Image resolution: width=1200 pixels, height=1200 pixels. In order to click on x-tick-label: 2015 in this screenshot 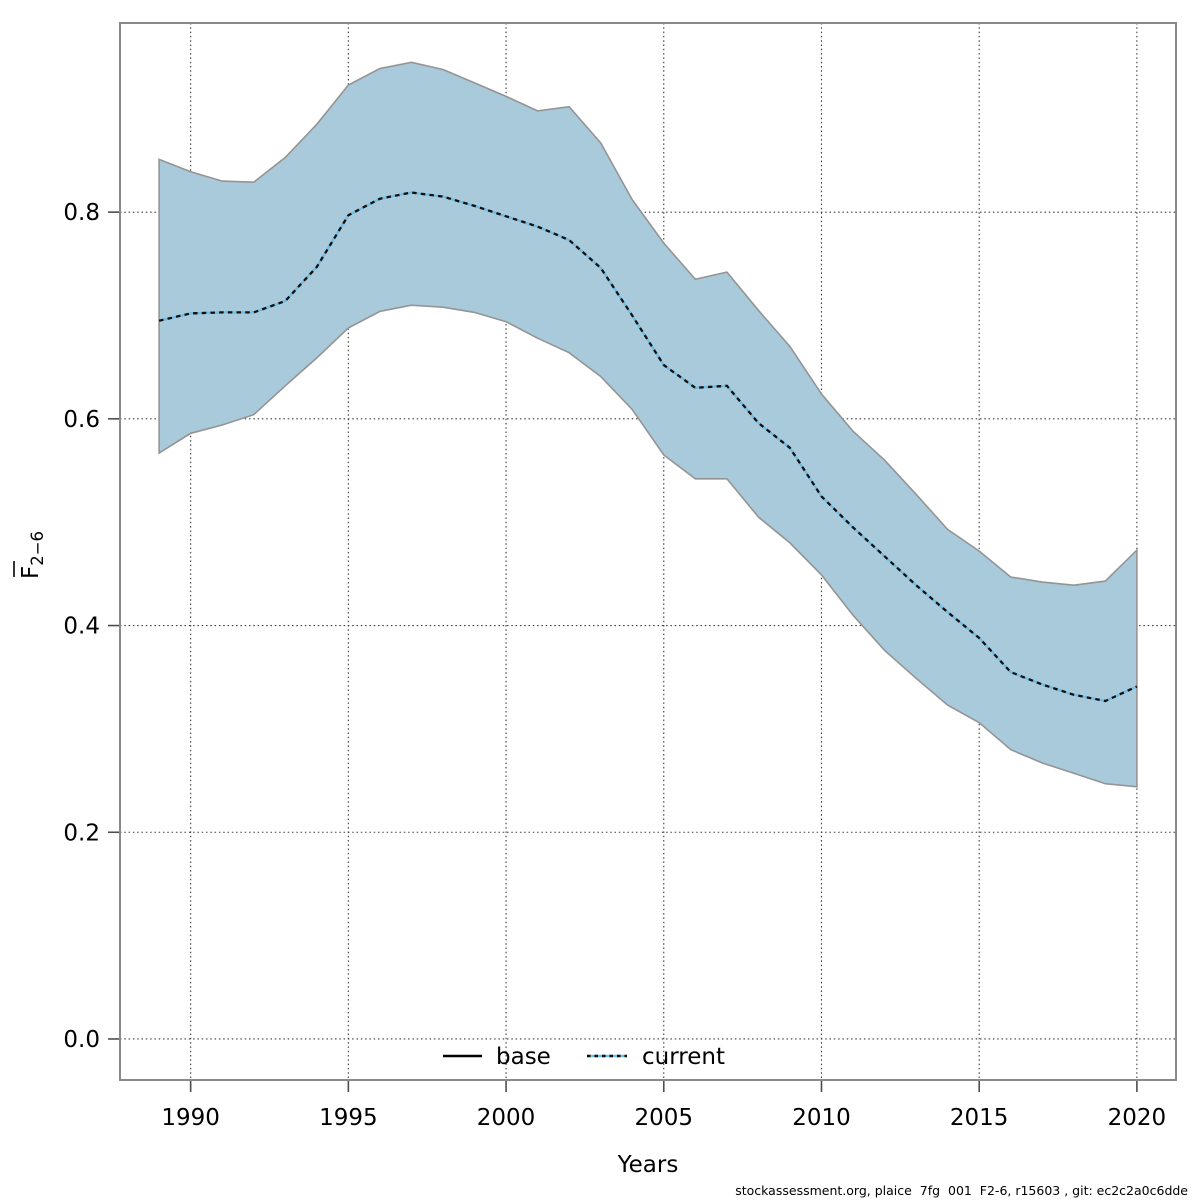, I will do `click(979, 1118)`.